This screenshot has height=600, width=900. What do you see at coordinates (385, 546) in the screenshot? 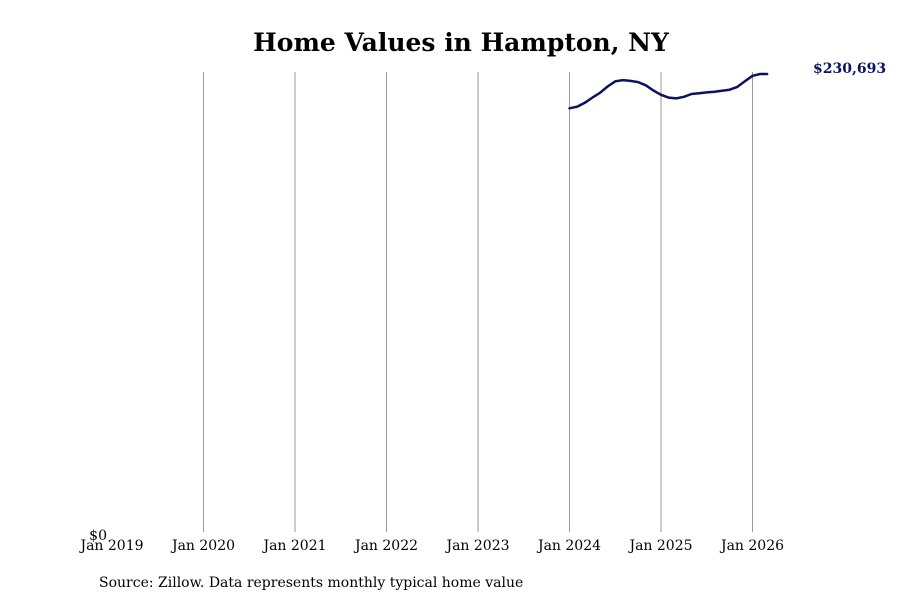
I see `x-tick-label: Jan 2022` at bounding box center [385, 546].